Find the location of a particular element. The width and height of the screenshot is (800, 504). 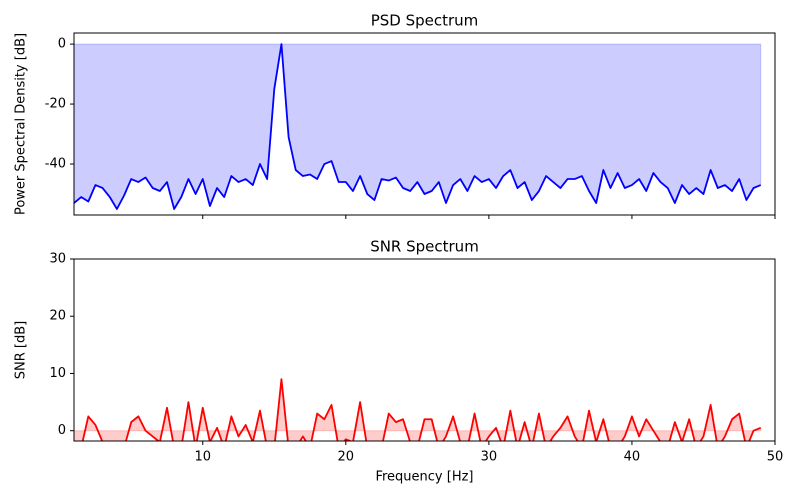

y-axis-label: Power Spectral Density [dB] is located at coordinates (21, 124).